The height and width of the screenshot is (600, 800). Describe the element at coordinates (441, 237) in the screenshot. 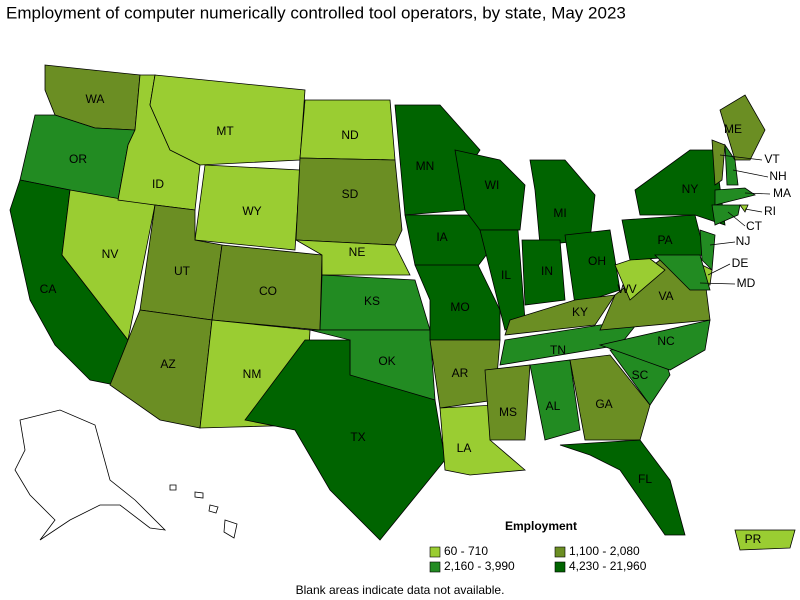

I see `state-label: IA` at that location.